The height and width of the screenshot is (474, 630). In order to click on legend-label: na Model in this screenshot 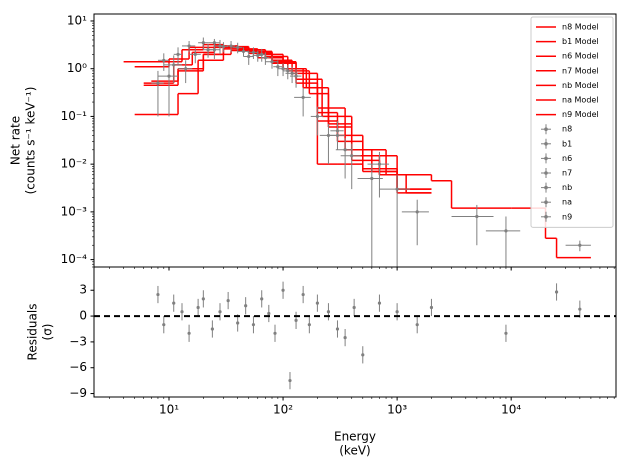, I will do `click(580, 100)`.